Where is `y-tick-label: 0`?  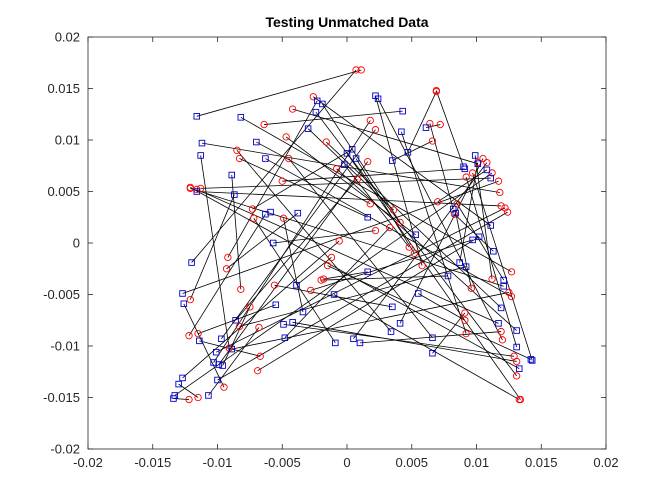 y-tick-label: 0 is located at coordinates (76, 243).